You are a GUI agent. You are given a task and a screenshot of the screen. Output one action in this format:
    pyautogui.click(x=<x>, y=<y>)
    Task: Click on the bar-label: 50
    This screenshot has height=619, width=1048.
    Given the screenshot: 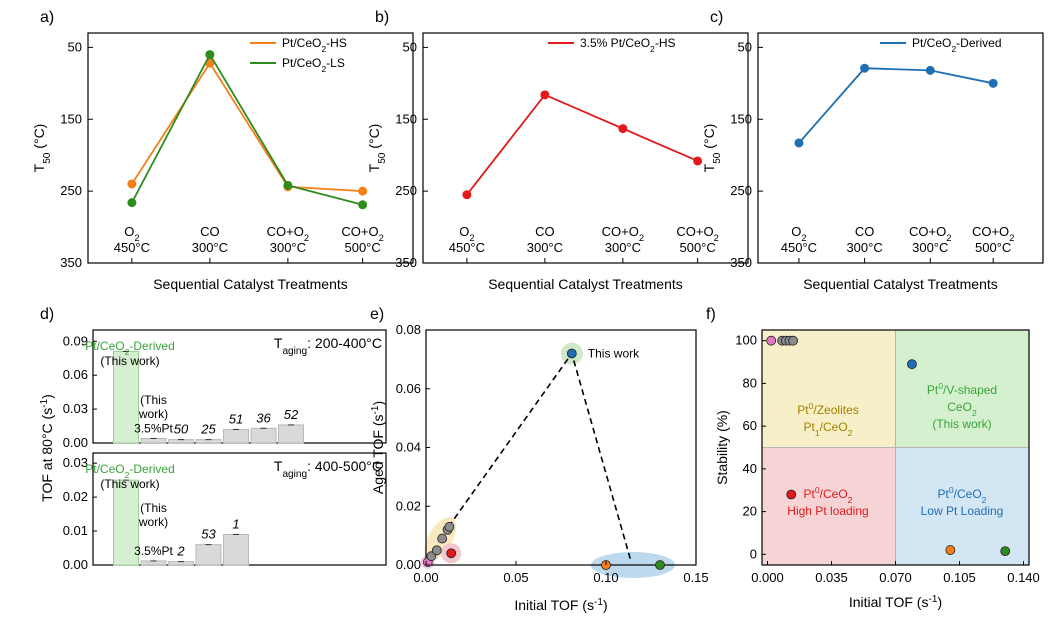 What is the action you would take?
    pyautogui.click(x=181, y=429)
    